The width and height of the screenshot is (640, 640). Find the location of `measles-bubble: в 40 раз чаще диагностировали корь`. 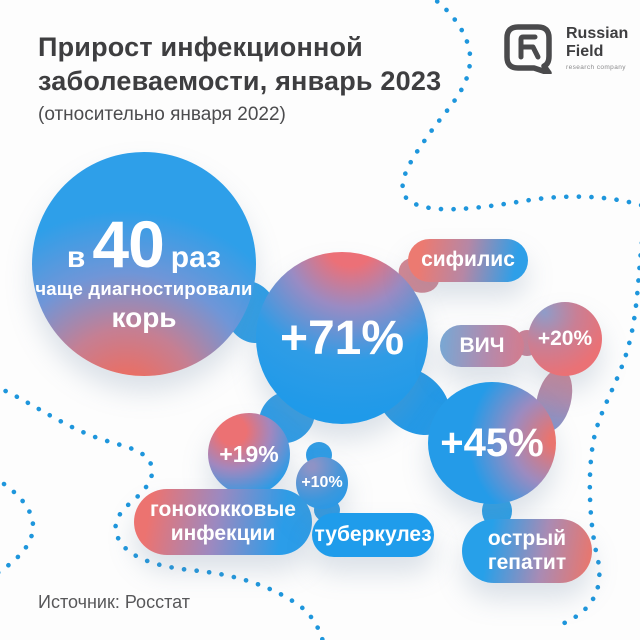

measles-bubble: в 40 раз чаще диагностировали корь is located at coordinates (144, 264).